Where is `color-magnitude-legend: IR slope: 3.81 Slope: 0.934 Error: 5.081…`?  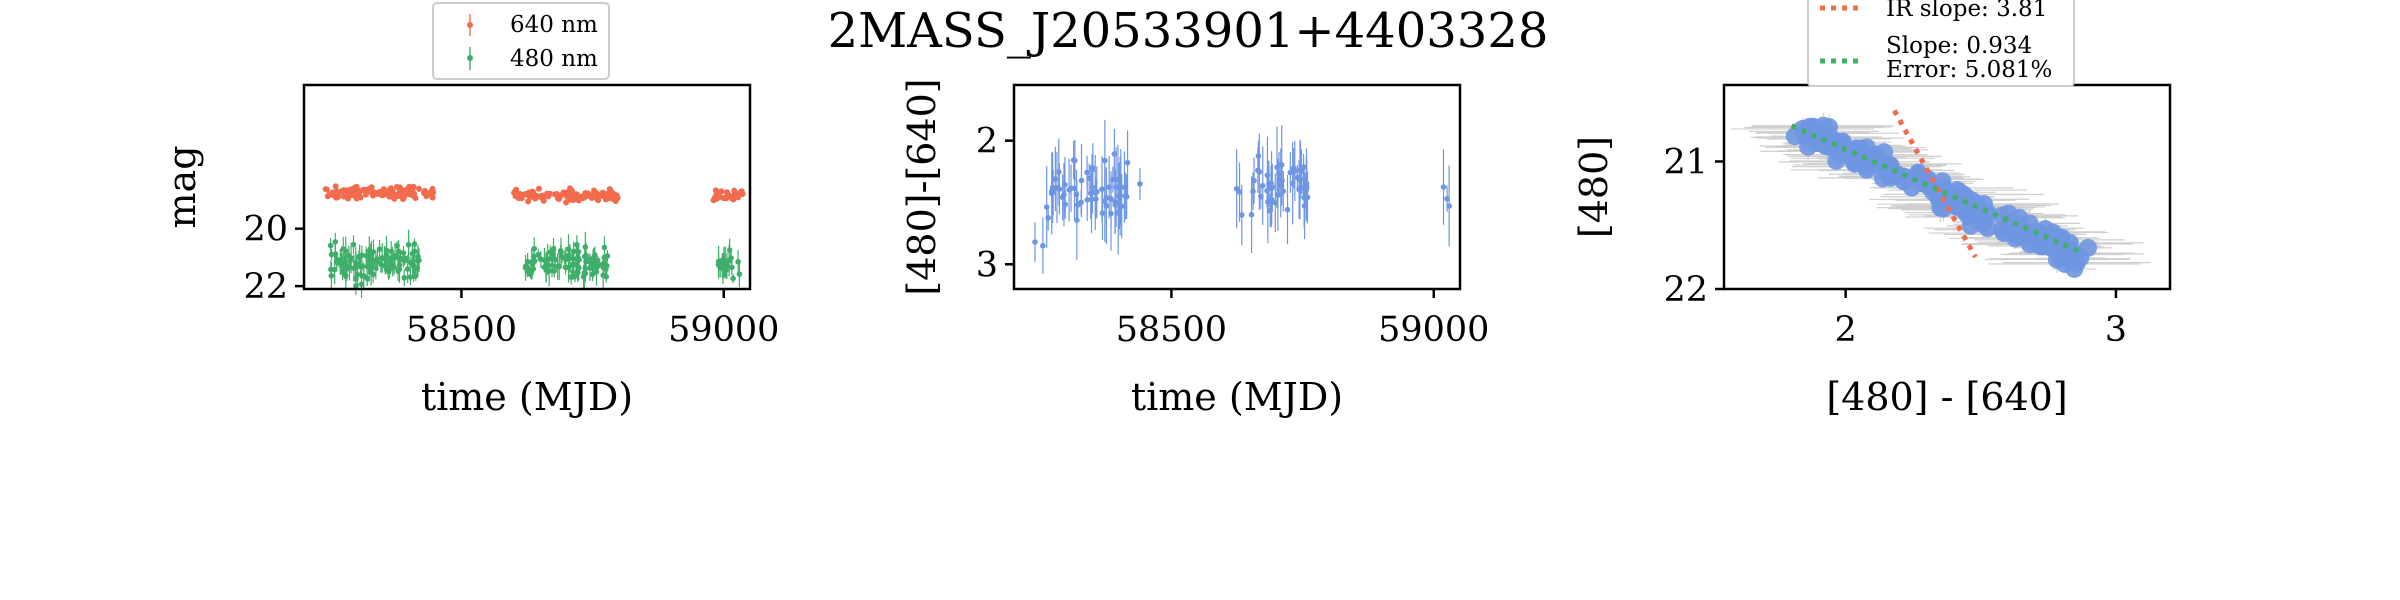 color-magnitude-legend: IR slope: 3.81 Slope: 0.934 Error: 5.081… is located at coordinates (1941, 43).